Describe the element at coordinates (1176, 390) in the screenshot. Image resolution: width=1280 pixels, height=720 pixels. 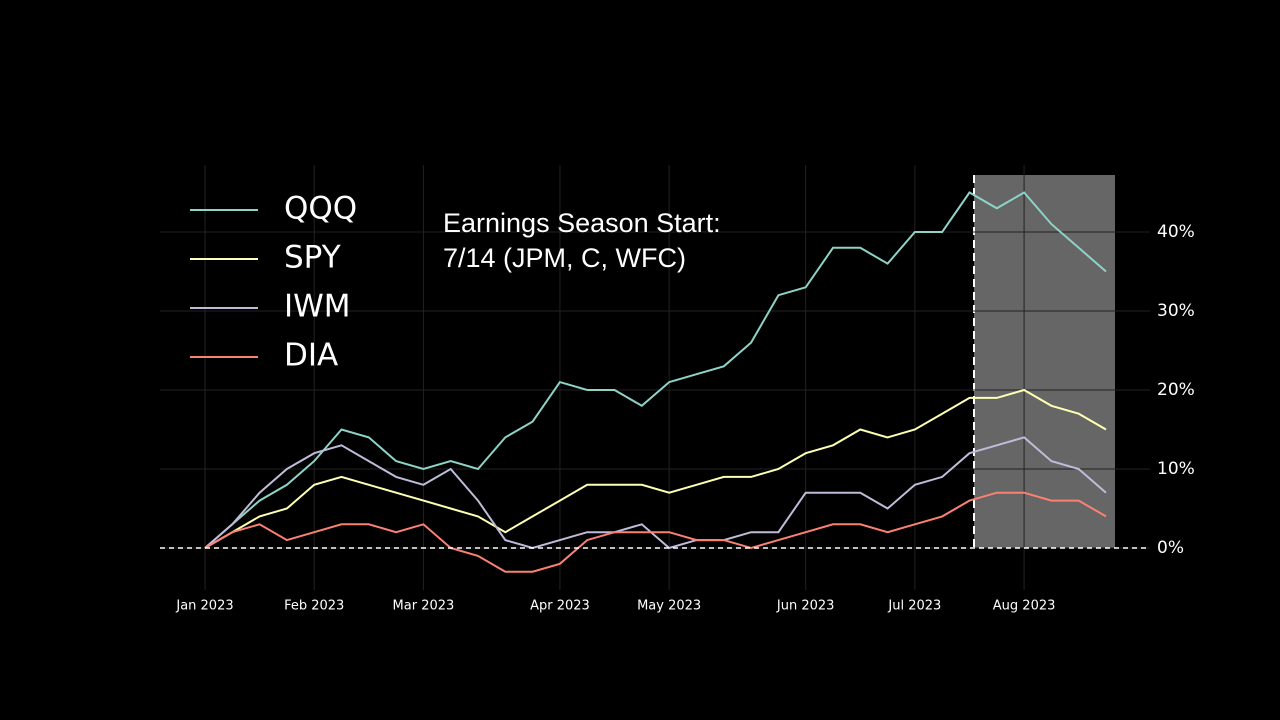
I see `y-tick-label: 20%` at that location.